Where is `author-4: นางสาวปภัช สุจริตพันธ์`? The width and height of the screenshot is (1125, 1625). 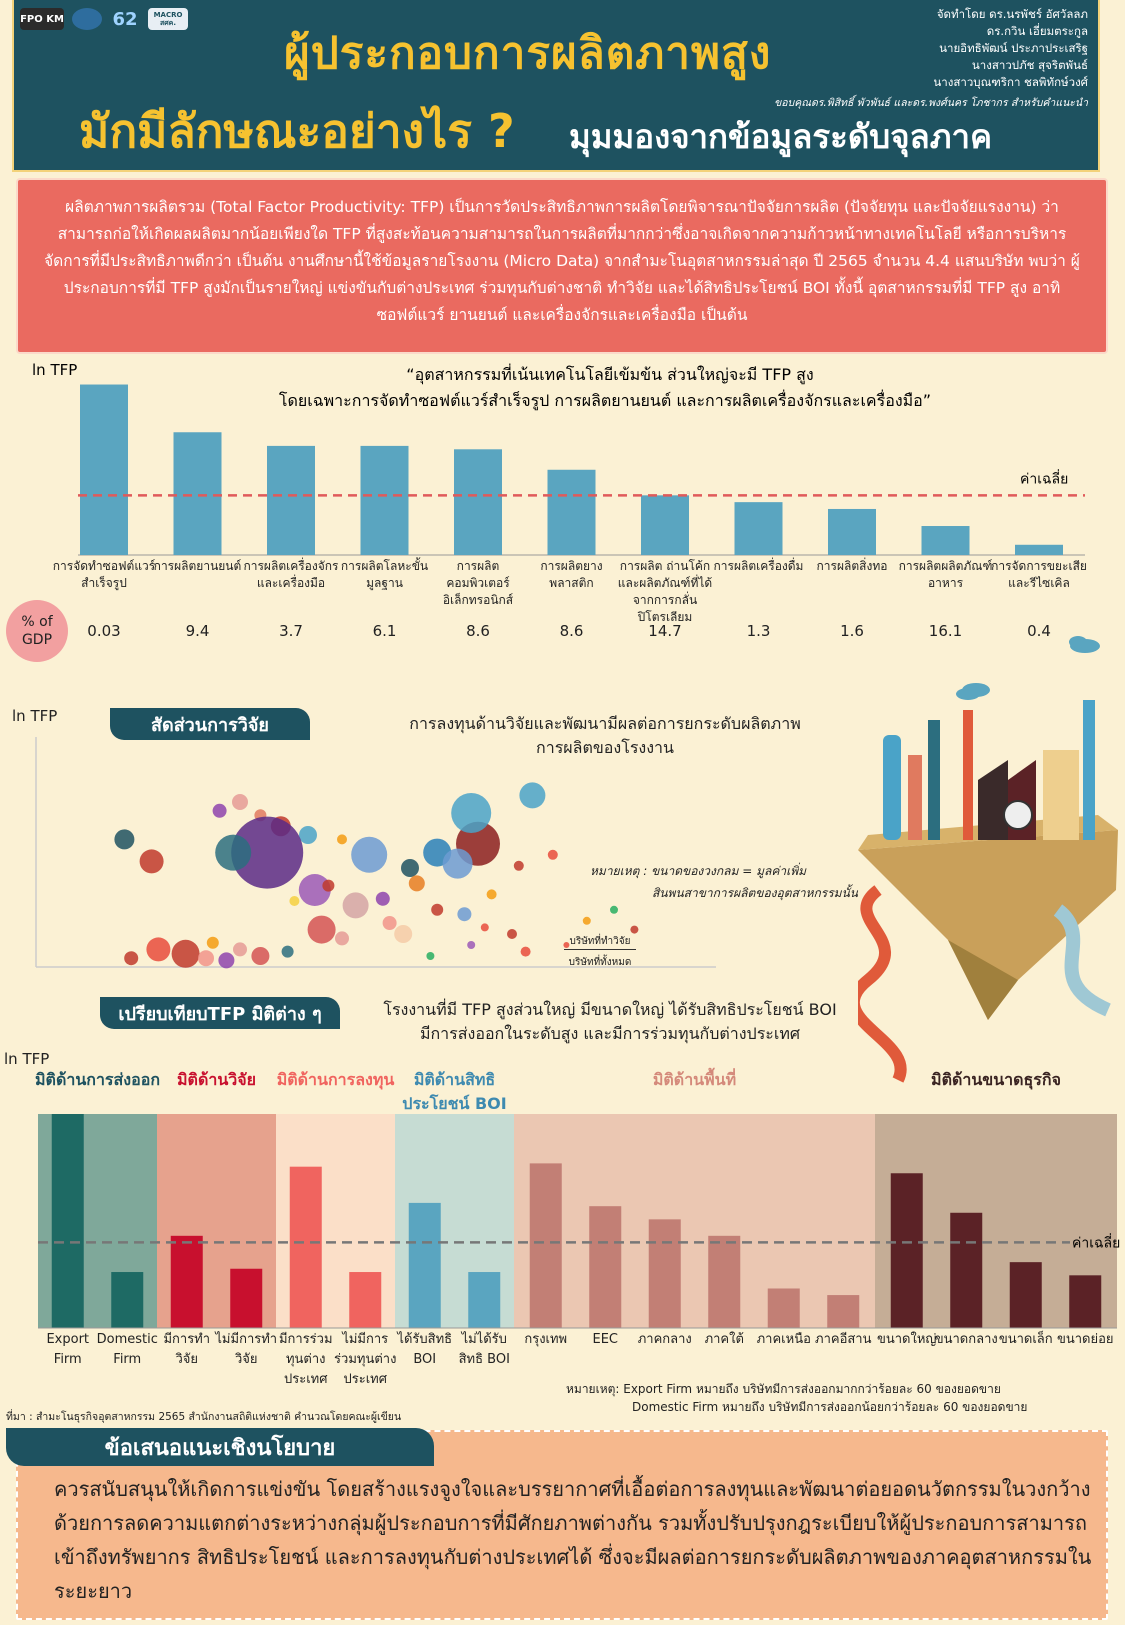 author-4: นางสาวปภัช สุจริตพันธ์ is located at coordinates (1029, 65).